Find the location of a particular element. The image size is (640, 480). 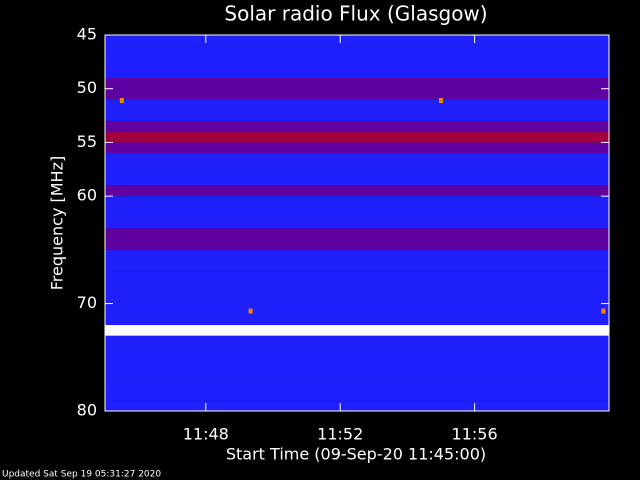

footer: Updated Sat Sep 19 05:31:27 2020 is located at coordinates (81, 475).